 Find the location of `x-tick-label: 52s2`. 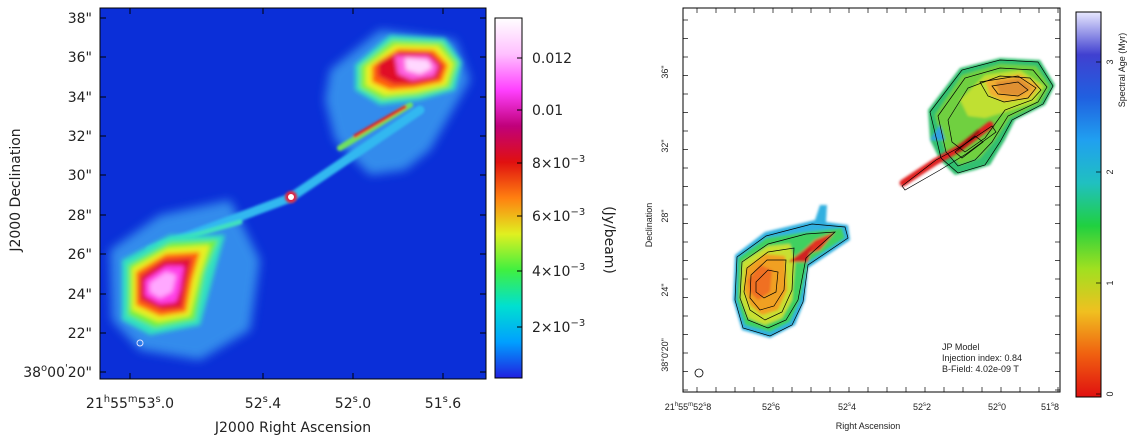

x-tick-label: 52s2 is located at coordinates (922, 407).